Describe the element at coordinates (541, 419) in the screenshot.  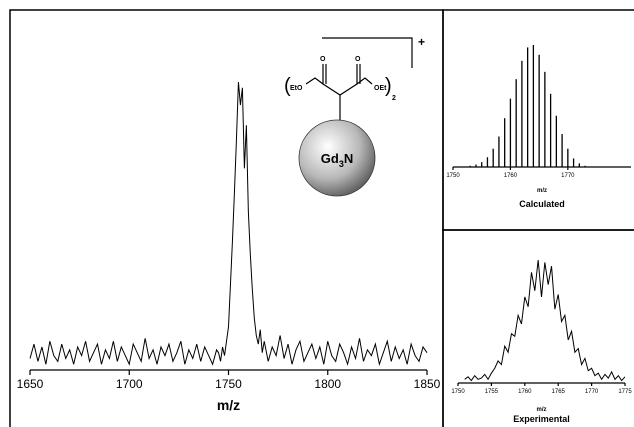
I see `panel-title: Experimental` at that location.